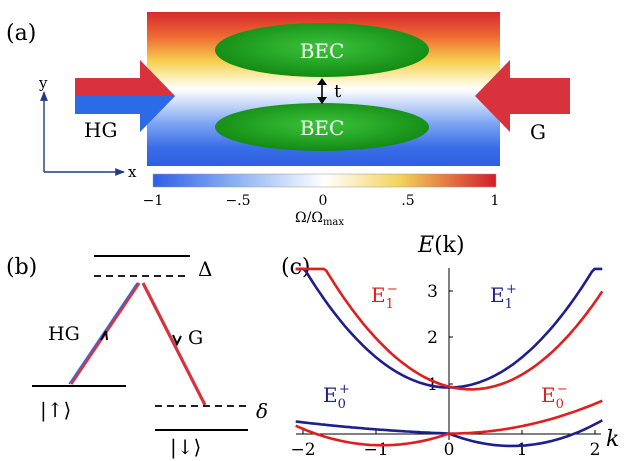 The image size is (629, 461). What do you see at coordinates (185, 447) in the screenshot?
I see `state-down-label: |↓⟩` at bounding box center [185, 447].